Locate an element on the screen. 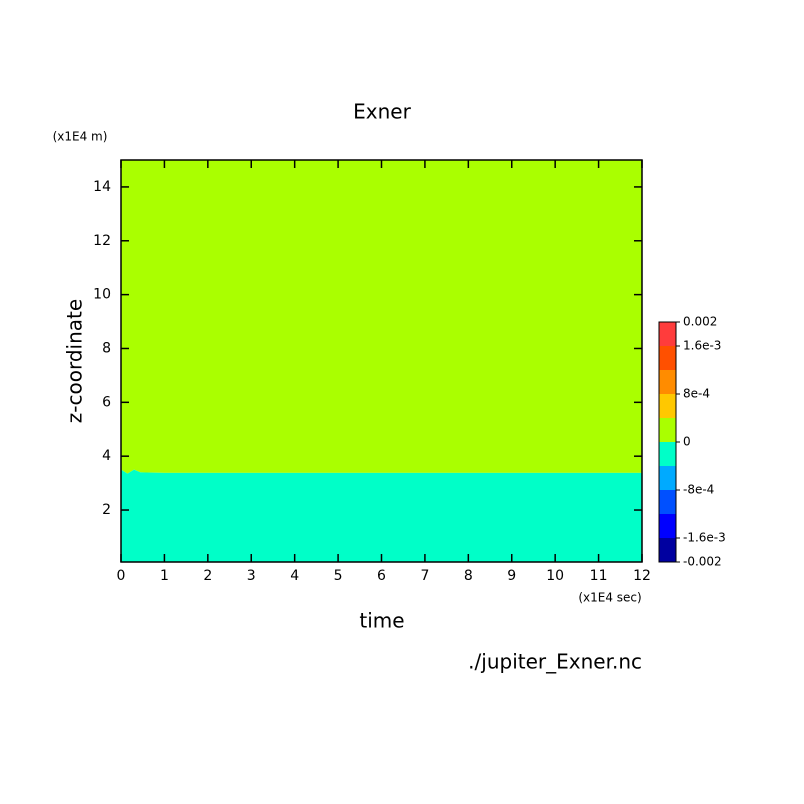  y-tick-label: 6 is located at coordinates (106, 402).